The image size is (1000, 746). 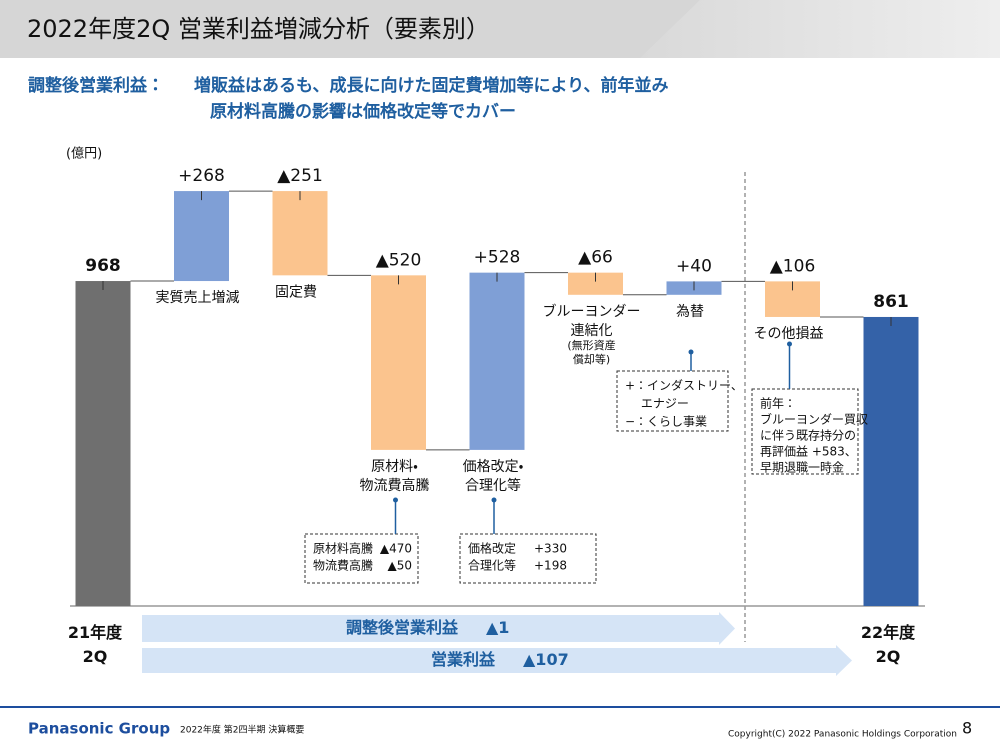 I want to click on annotation-text: +：インダストリー、, so click(x=684, y=385).